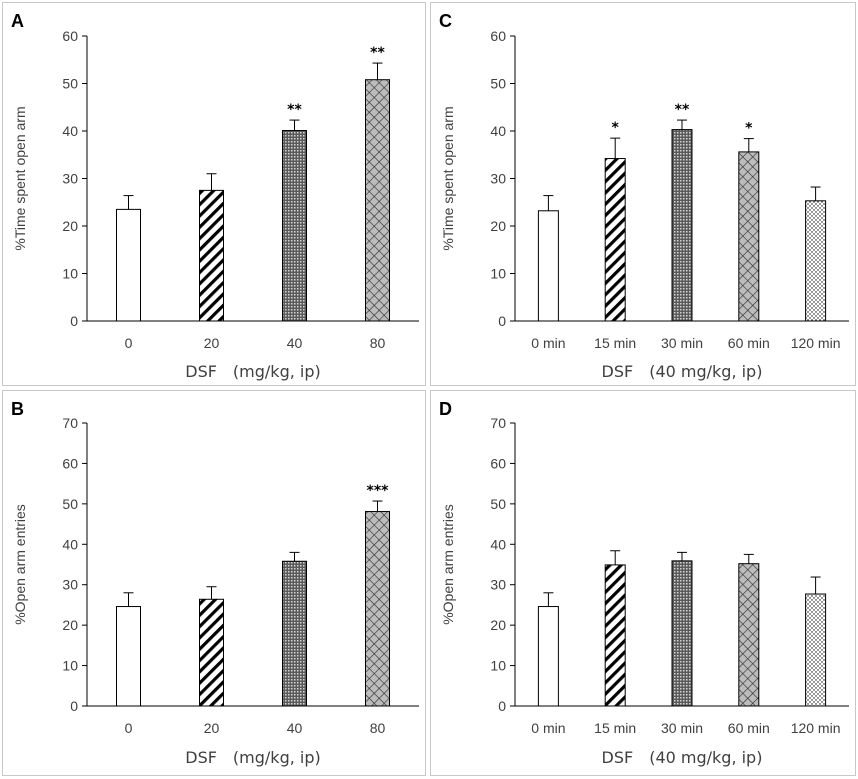 The height and width of the screenshot is (779, 858). What do you see at coordinates (17, 21) in the screenshot?
I see `panel-label-a: A` at bounding box center [17, 21].